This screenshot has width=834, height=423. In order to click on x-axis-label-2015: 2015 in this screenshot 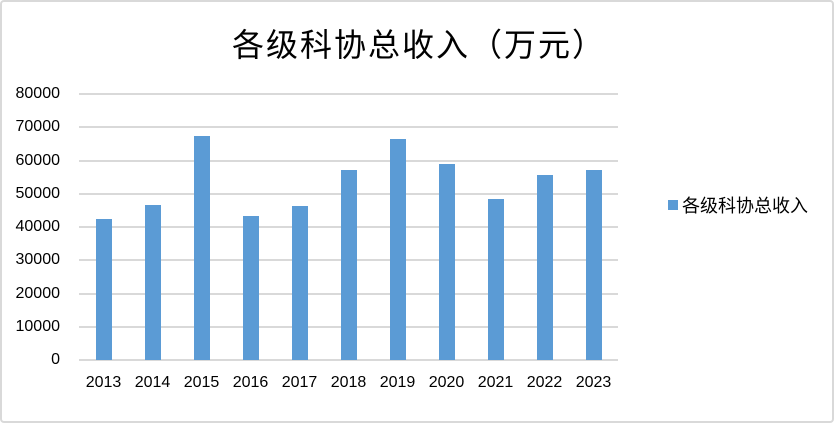, I will do `click(201, 382)`.